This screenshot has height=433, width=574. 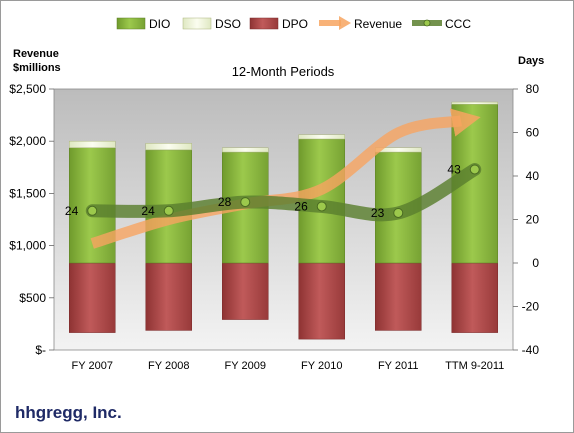 What do you see at coordinates (92, 366) in the screenshot?
I see `x-tick-label: FY 2007` at bounding box center [92, 366].